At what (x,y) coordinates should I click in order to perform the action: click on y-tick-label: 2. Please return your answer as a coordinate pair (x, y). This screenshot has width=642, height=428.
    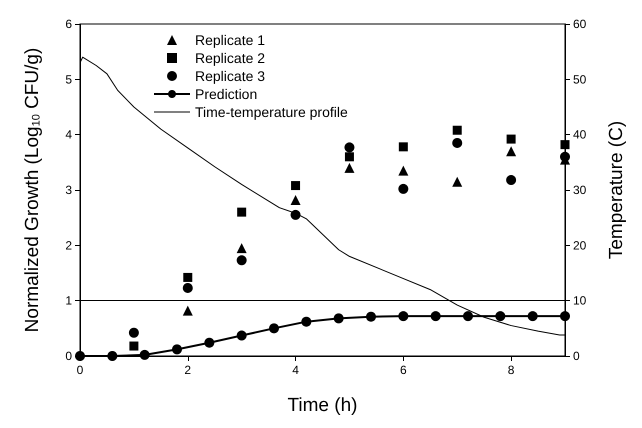
    Looking at the image, I should click on (68, 245).